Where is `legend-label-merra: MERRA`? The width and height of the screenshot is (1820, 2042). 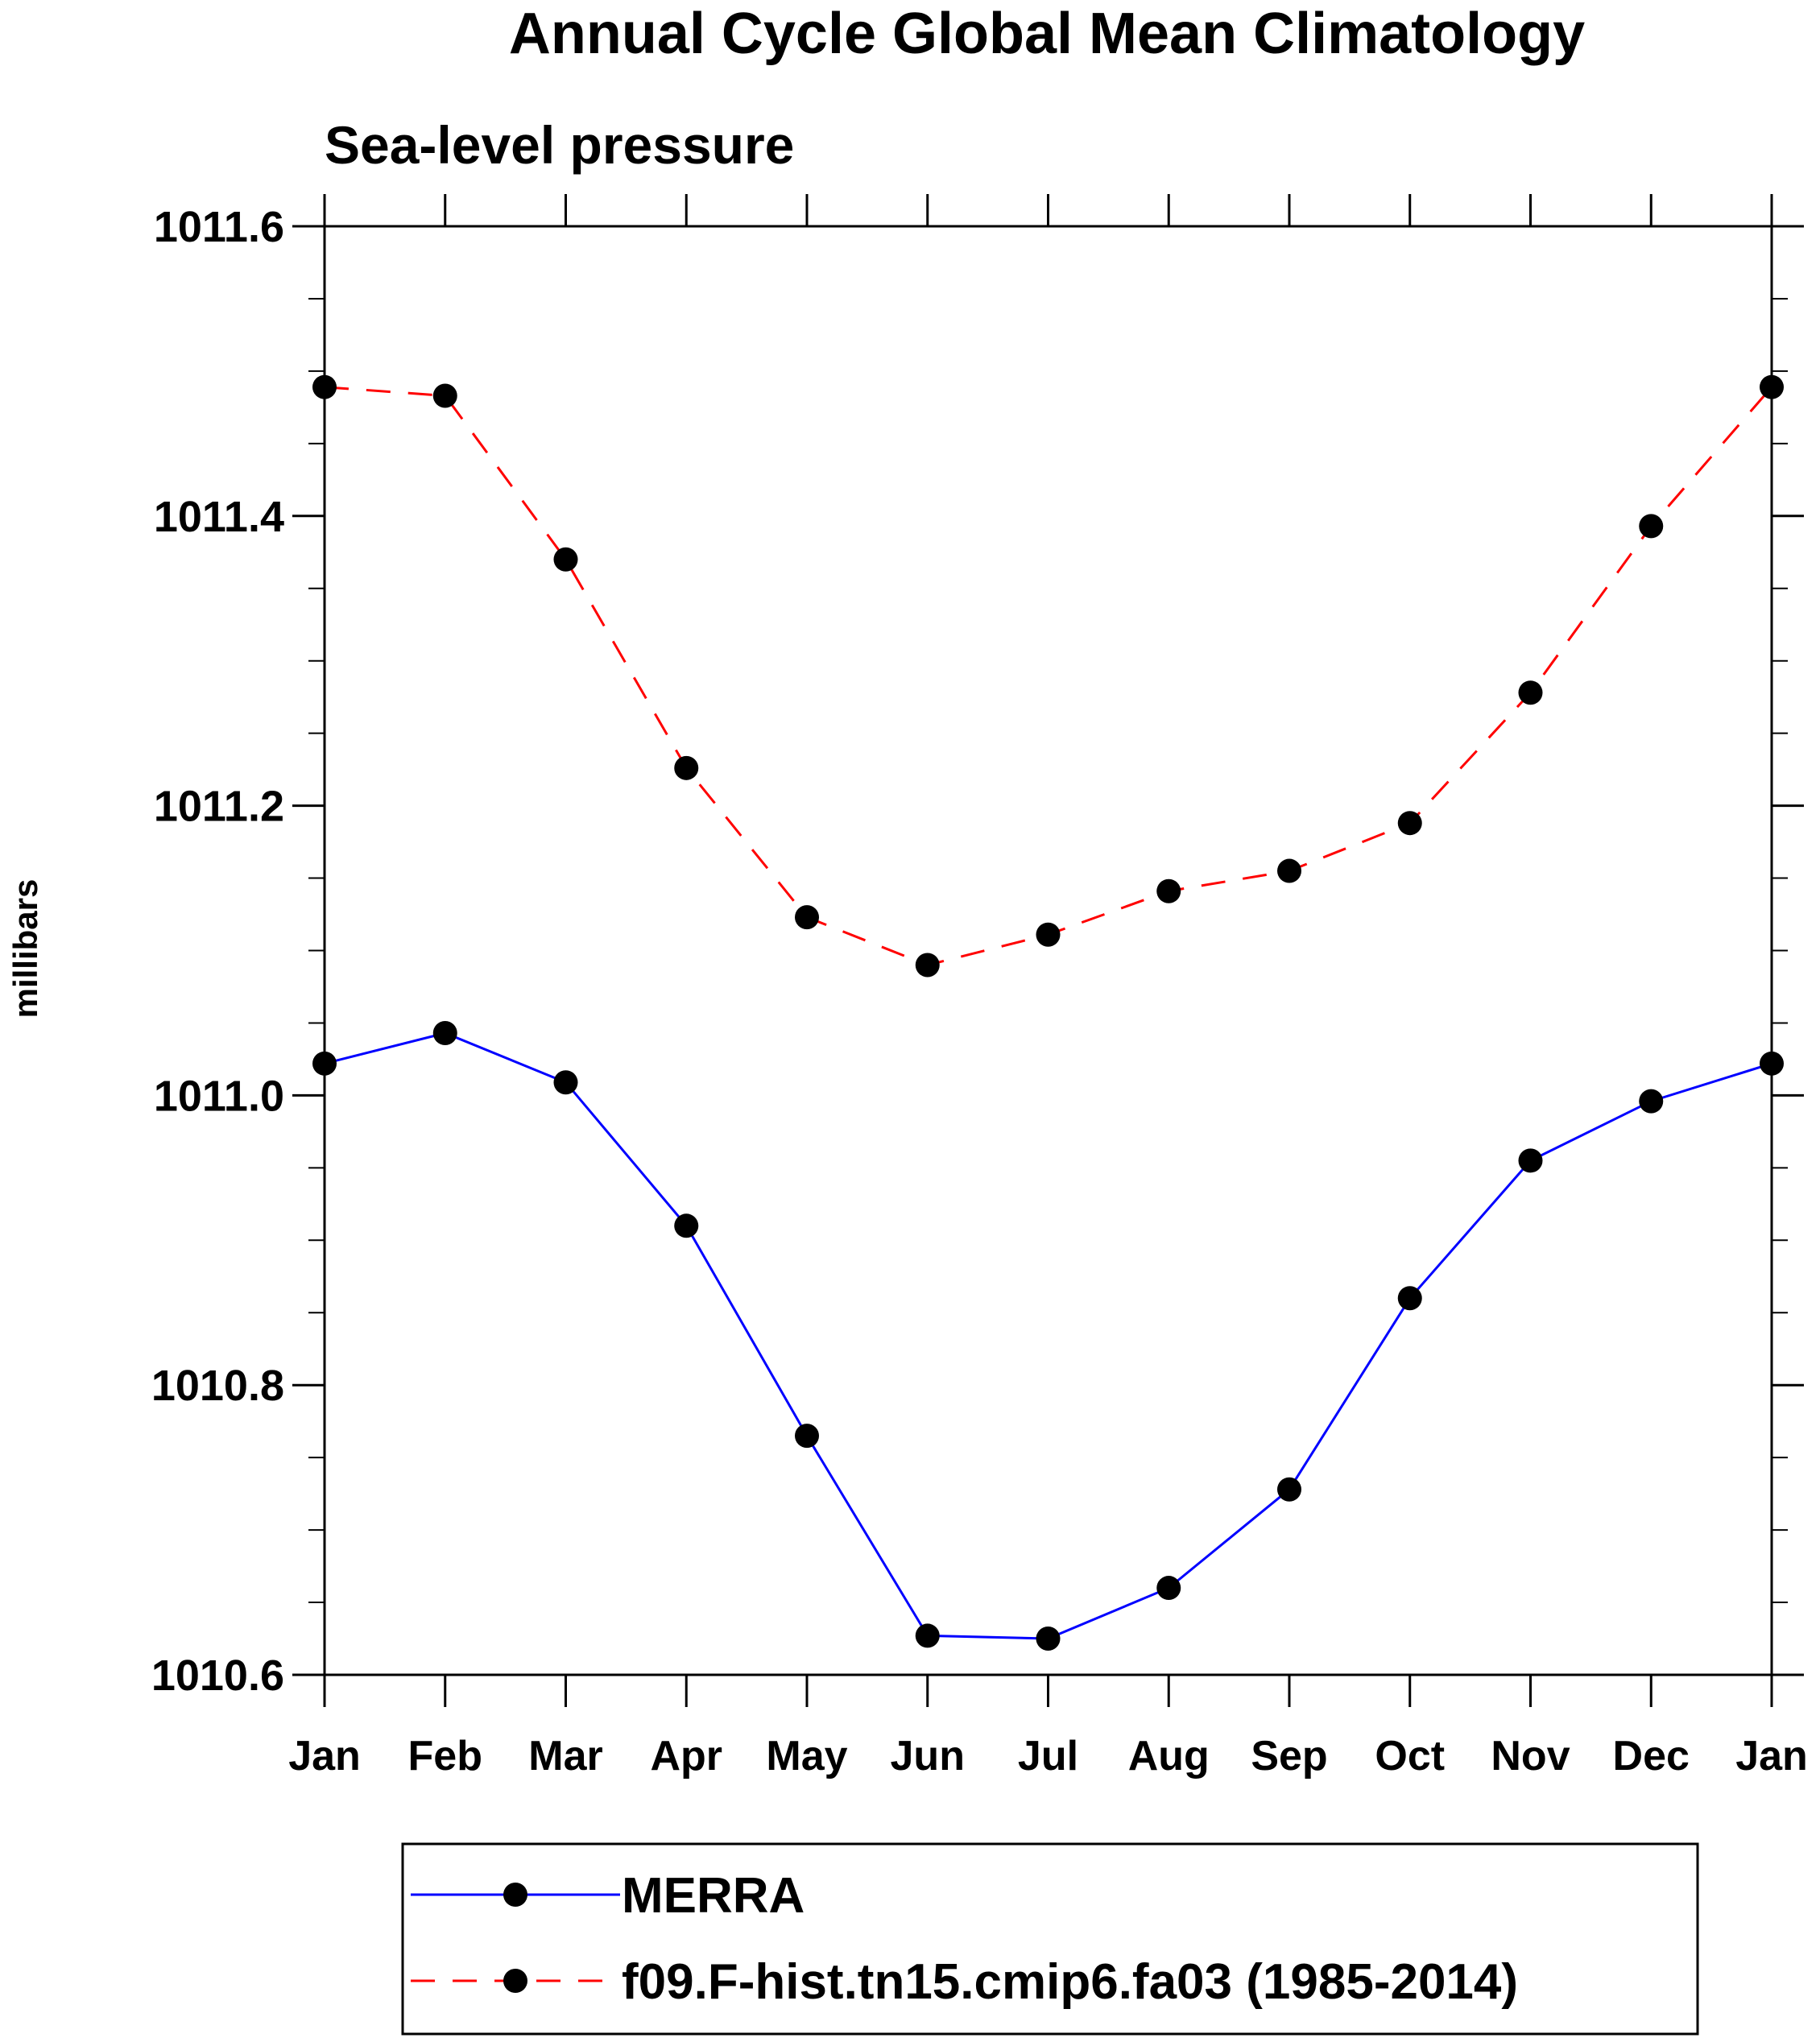
legend-label-merra: MERRA is located at coordinates (713, 1896).